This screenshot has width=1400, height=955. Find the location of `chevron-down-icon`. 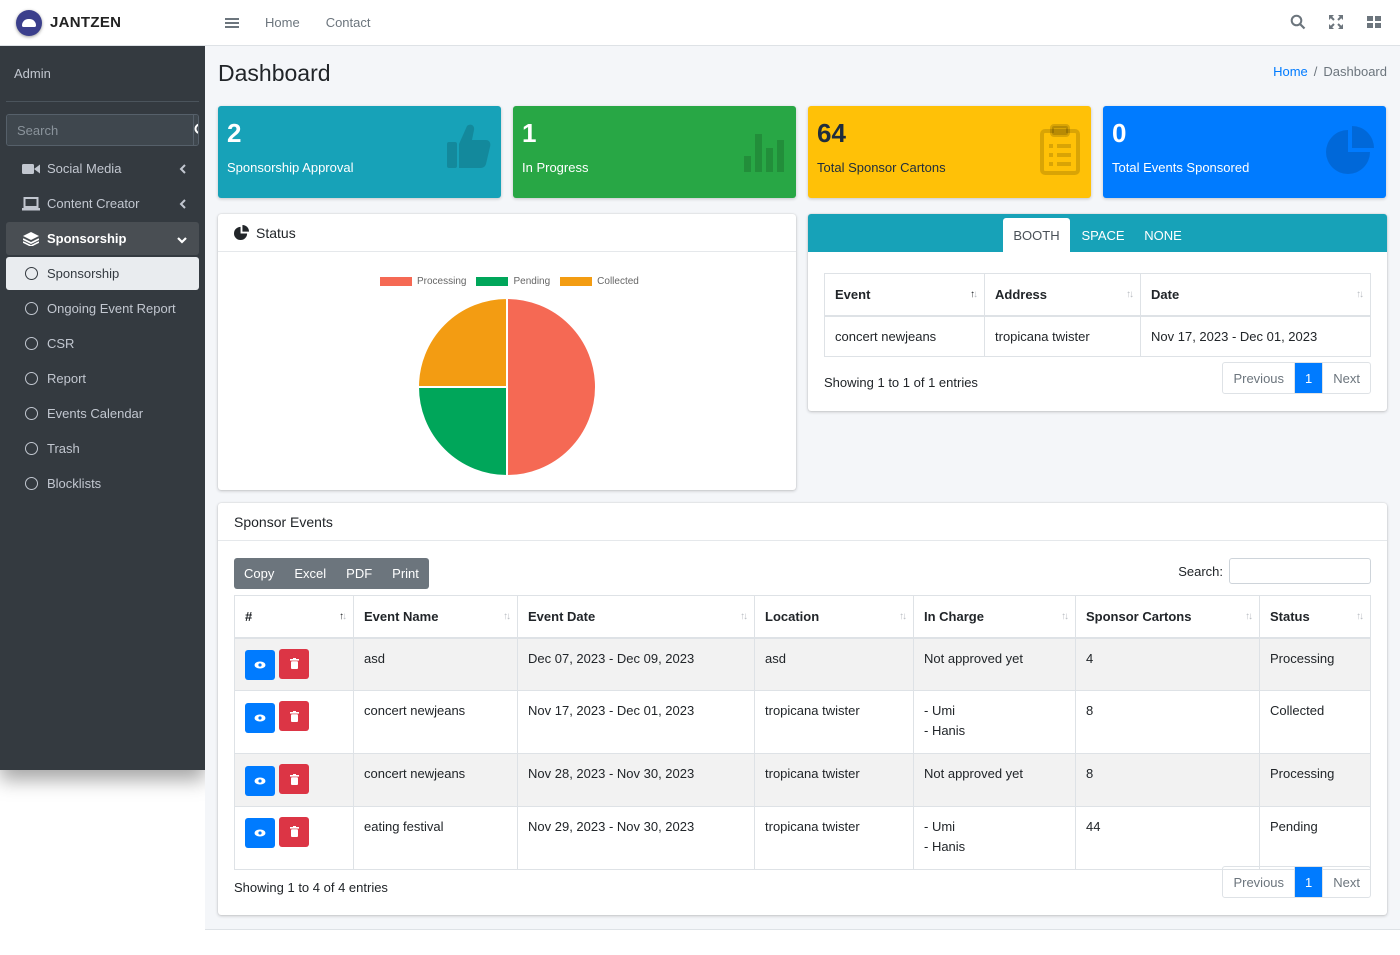

chevron-down-icon is located at coordinates (182, 239).